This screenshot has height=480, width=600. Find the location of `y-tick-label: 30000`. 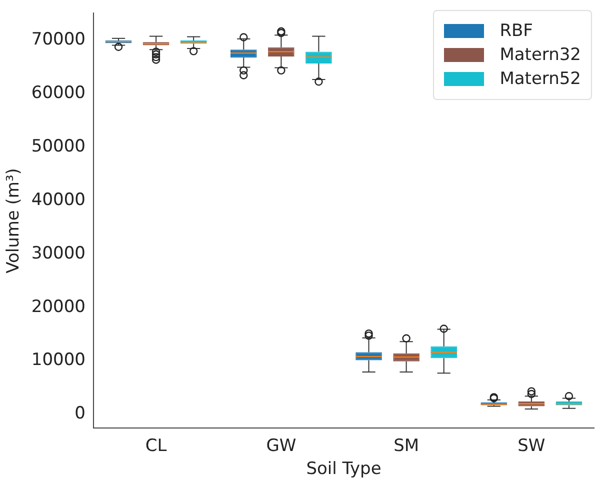

y-tick-label: 30000 is located at coordinates (58, 253).